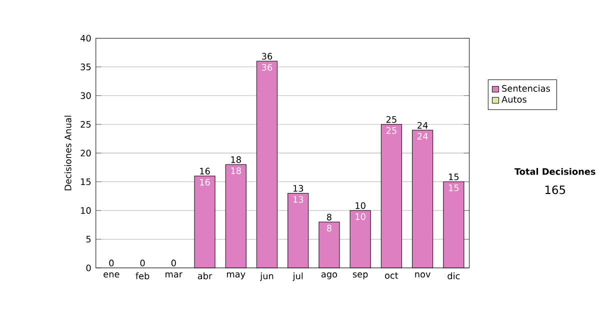 This screenshot has height=325, width=600. Describe the element at coordinates (86, 210) in the screenshot. I see `y-tick-label: 10` at that location.